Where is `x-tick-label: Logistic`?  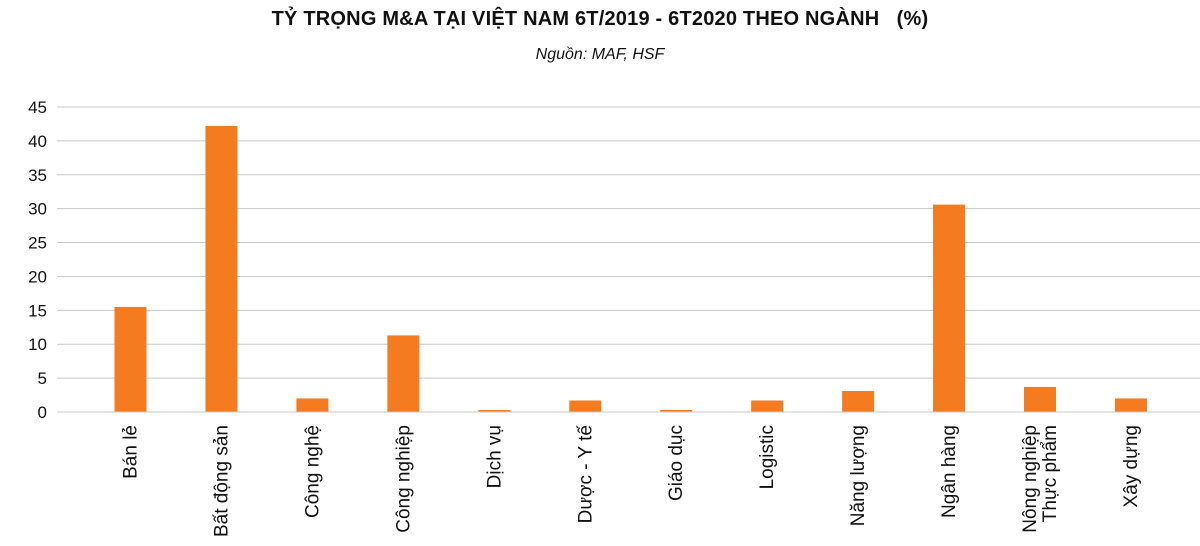 x-tick-label: Logistic is located at coordinates (767, 457).